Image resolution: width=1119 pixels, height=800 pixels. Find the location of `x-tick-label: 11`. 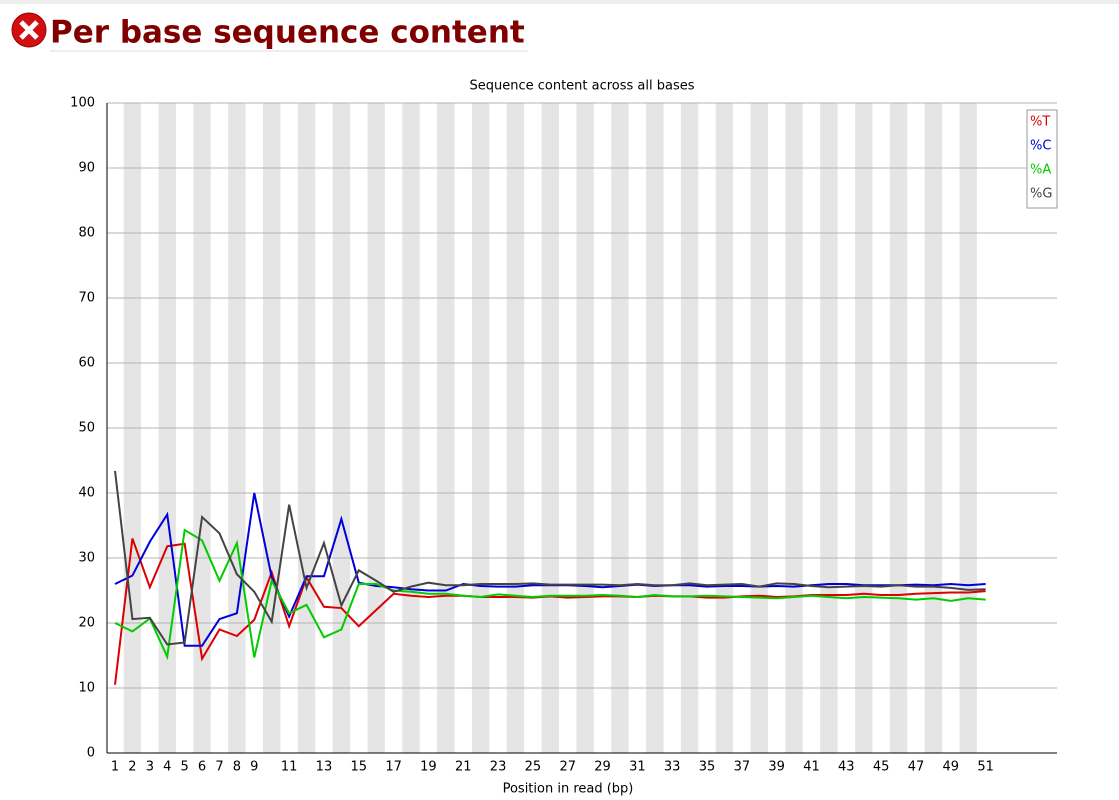

x-tick-label: 11 is located at coordinates (289, 767).